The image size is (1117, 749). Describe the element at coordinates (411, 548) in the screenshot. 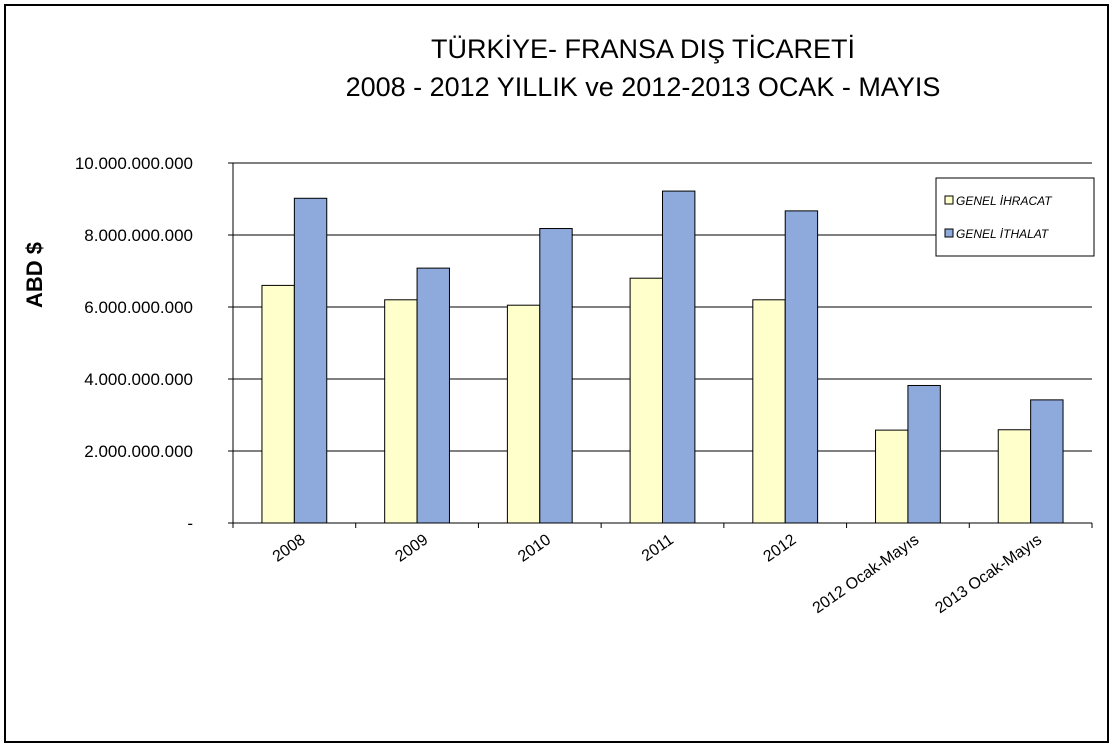

I see `x-tick-label: 2009` at that location.